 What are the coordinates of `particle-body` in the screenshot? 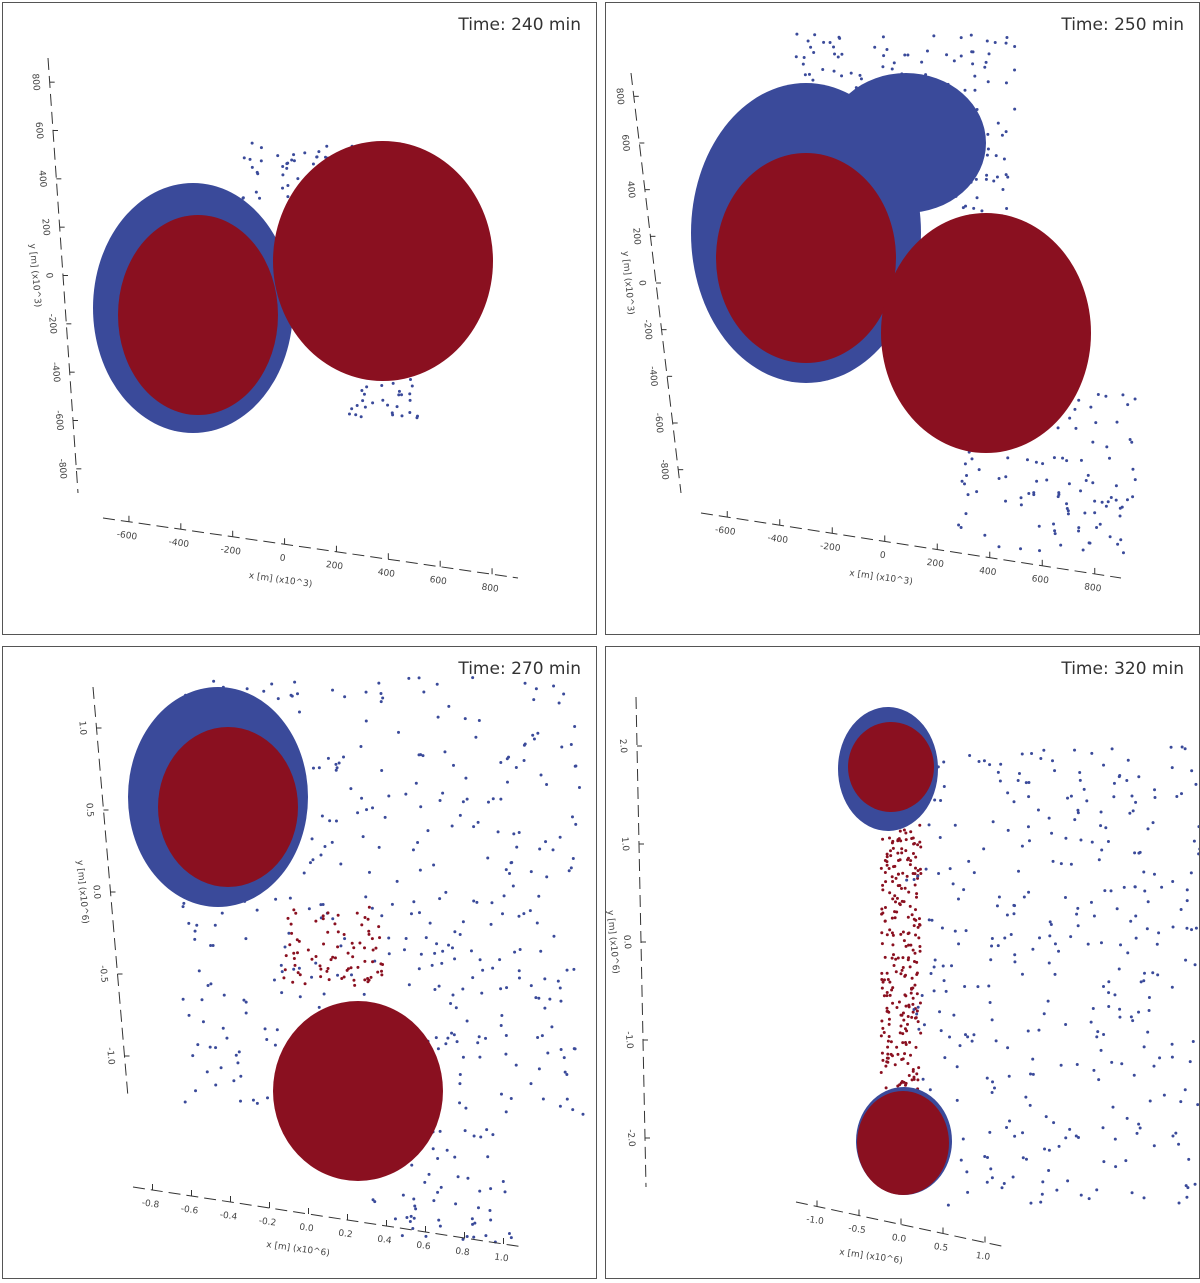 It's located at (198, 315).